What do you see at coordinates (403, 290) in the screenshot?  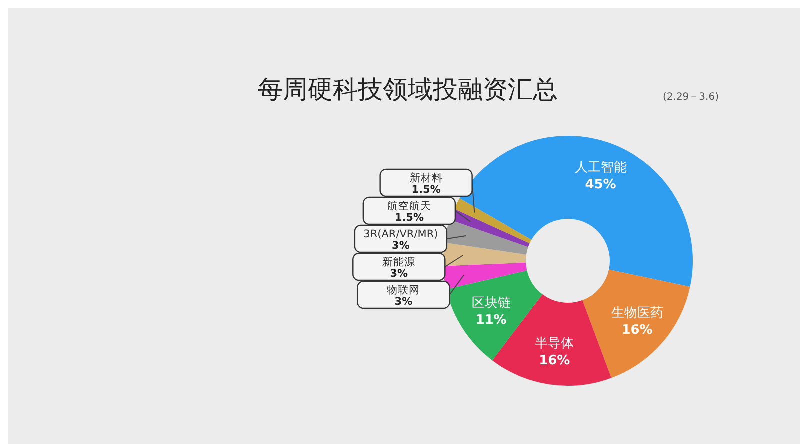 I see `slice-label: 物联网` at bounding box center [403, 290].